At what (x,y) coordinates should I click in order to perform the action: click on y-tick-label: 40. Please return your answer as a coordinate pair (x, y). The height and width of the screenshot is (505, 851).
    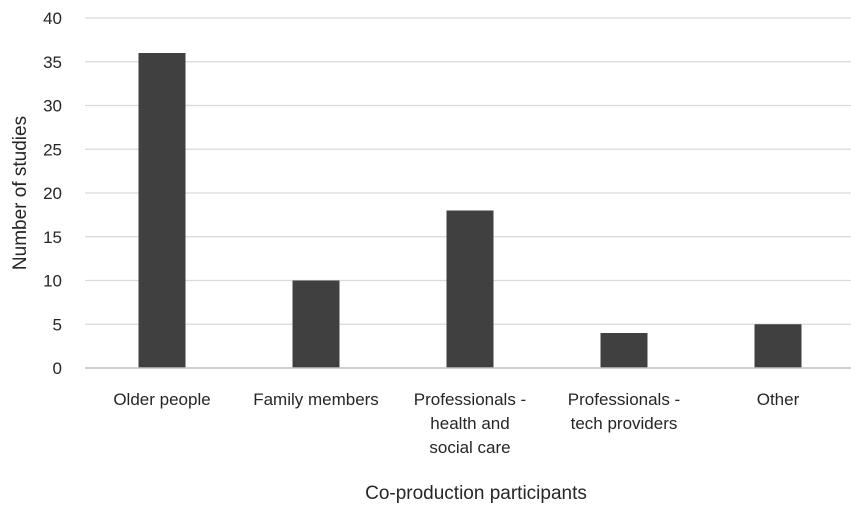
    Looking at the image, I should click on (52, 18).